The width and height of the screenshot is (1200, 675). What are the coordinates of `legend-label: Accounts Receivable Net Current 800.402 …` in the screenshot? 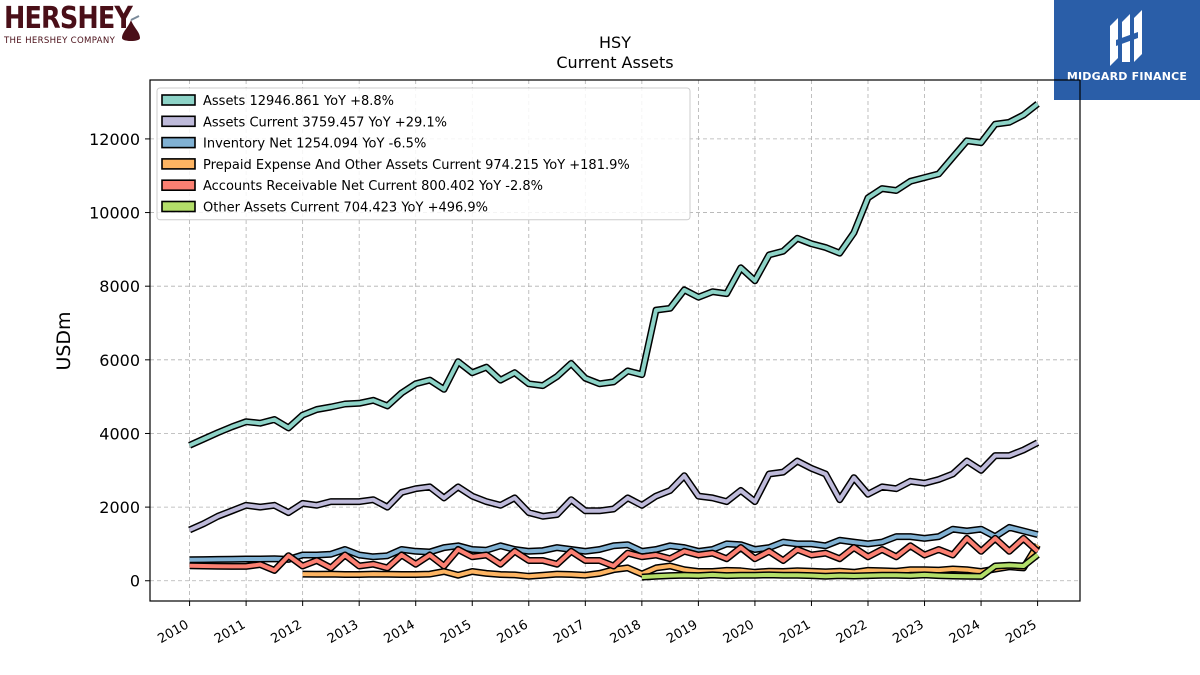 It's located at (373, 186).